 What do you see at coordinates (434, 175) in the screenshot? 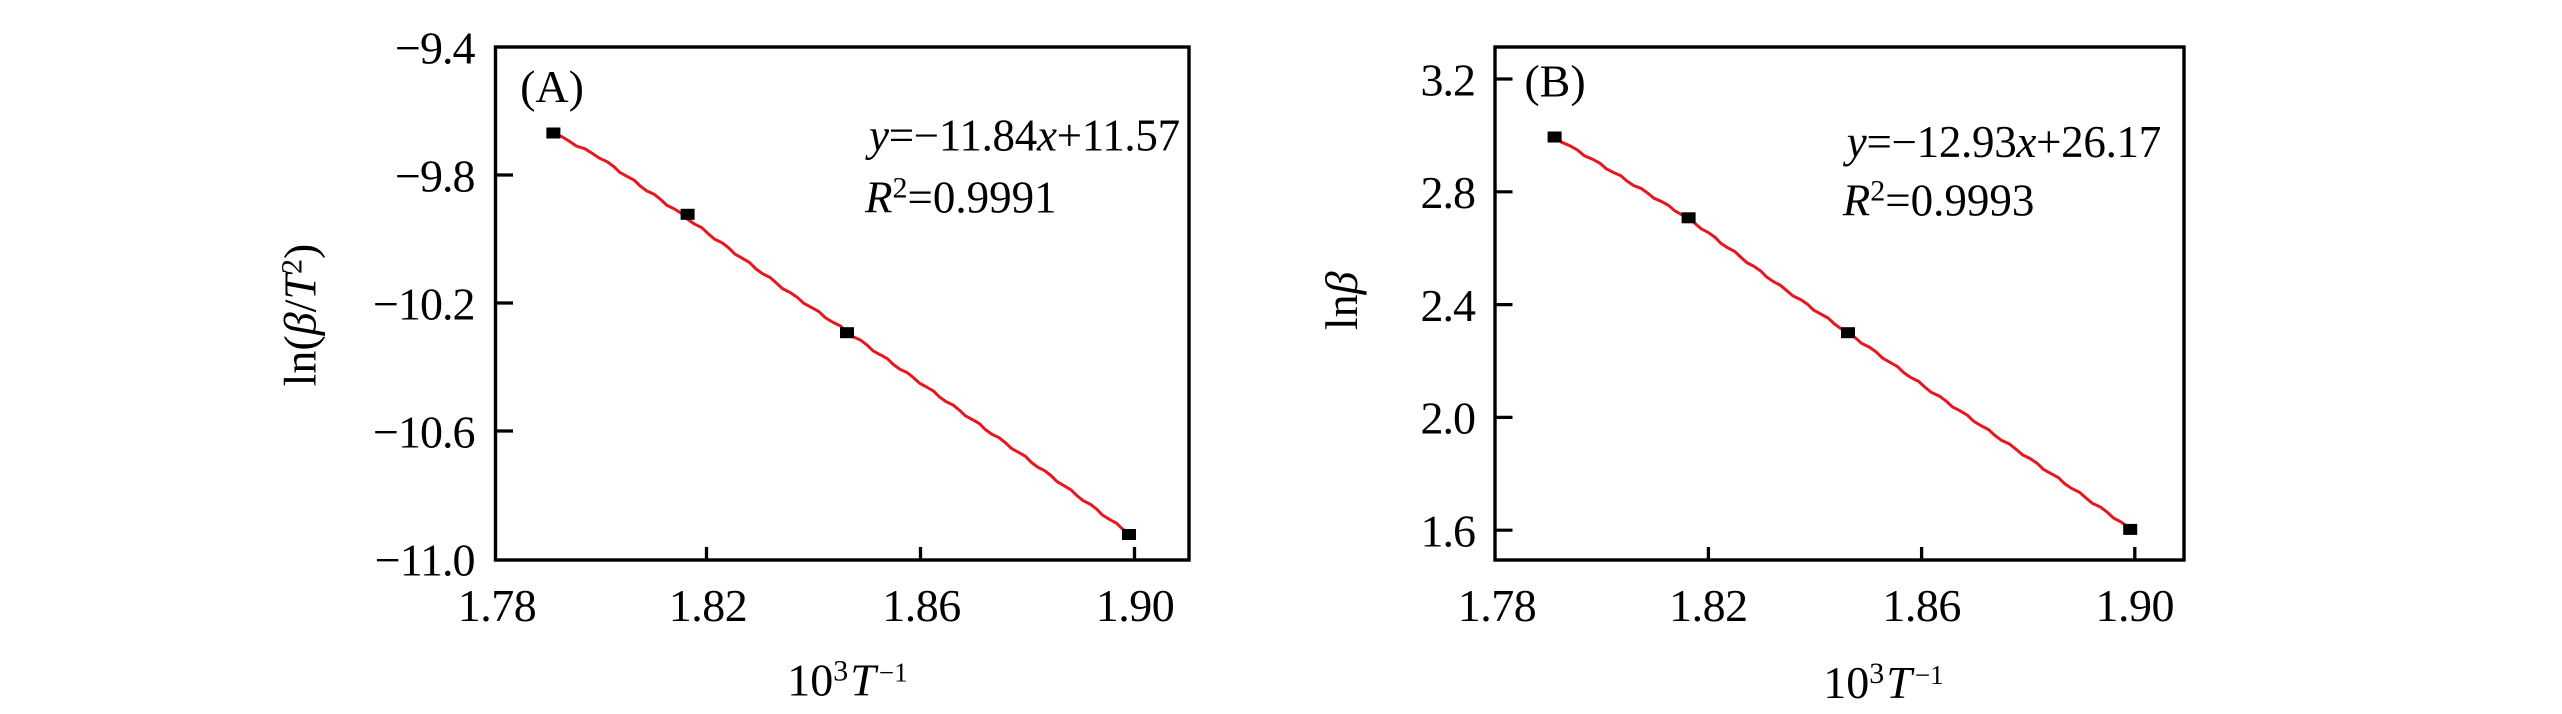
I see `svg-text: −9.8` at bounding box center [434, 175].